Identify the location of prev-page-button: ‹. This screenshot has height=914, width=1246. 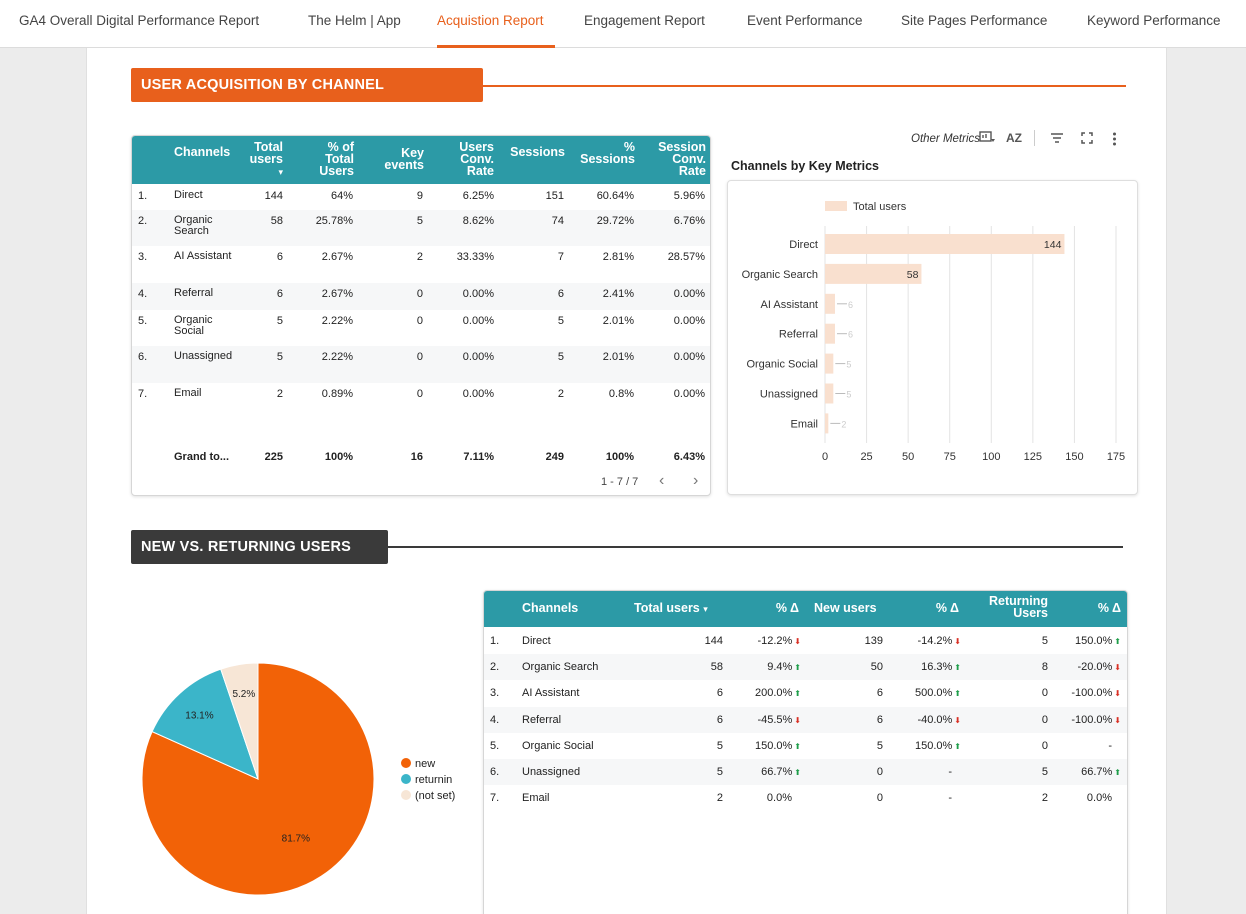
(662, 480).